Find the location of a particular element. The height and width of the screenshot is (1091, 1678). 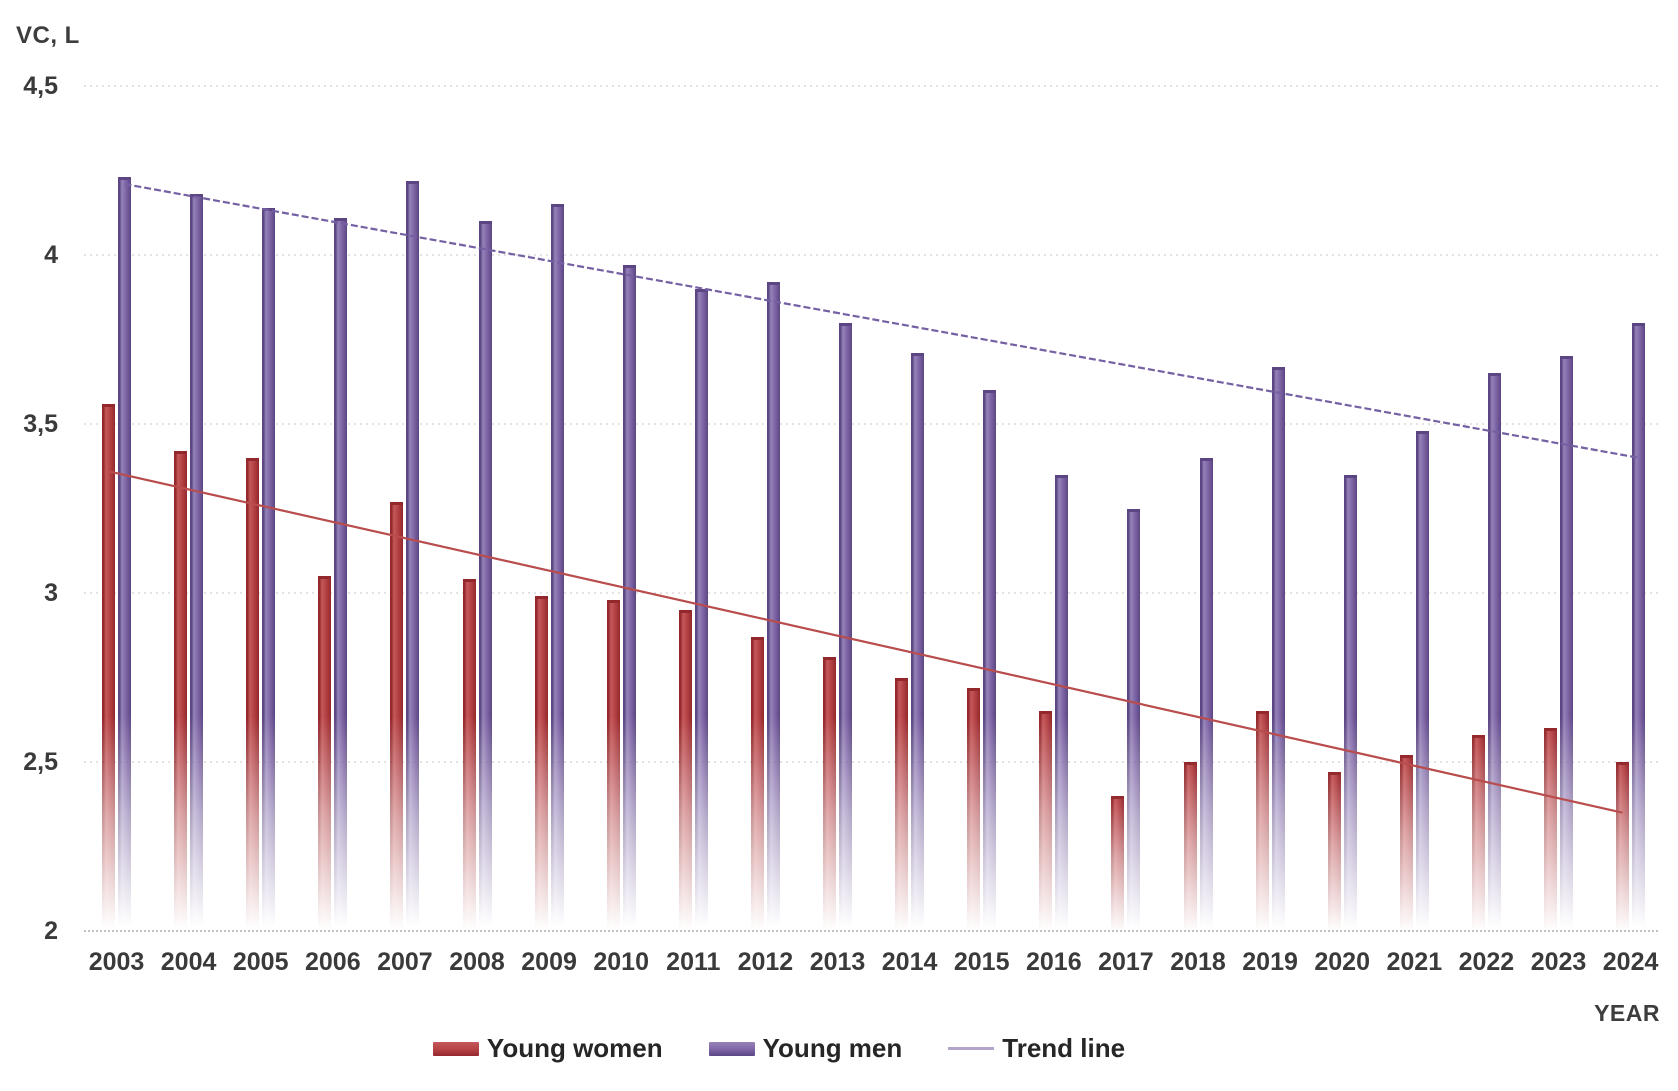

x-tick-label: 2004 is located at coordinates (188, 962).